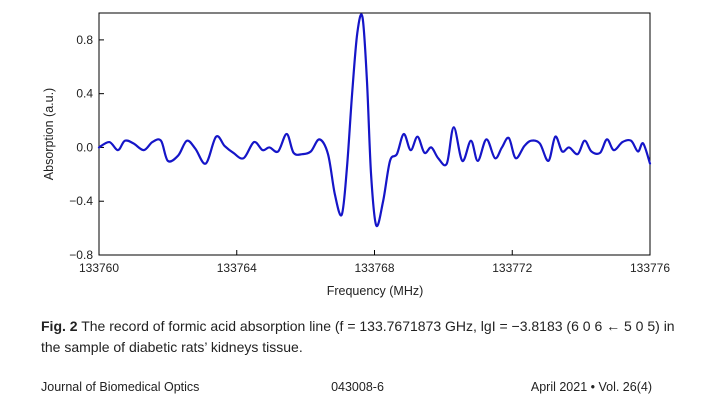 The image size is (715, 407). What do you see at coordinates (512, 268) in the screenshot?
I see `x-tick-label: 133772` at bounding box center [512, 268].